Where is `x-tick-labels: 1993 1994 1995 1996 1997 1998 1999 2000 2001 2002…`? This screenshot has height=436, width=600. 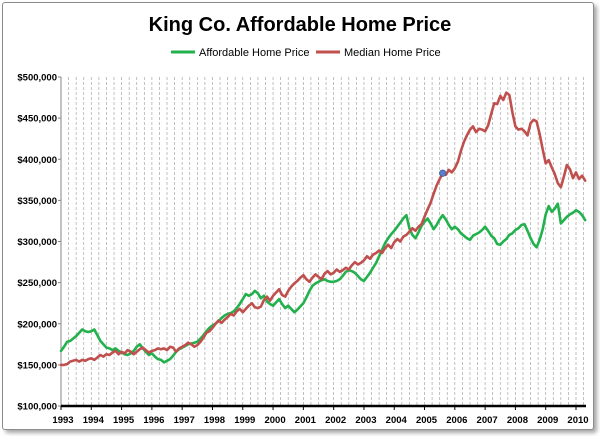
x-tick-labels: 1993 1994 1995 1996 1997 1998 1999 2000 2001 2002… is located at coordinates (320, 416).